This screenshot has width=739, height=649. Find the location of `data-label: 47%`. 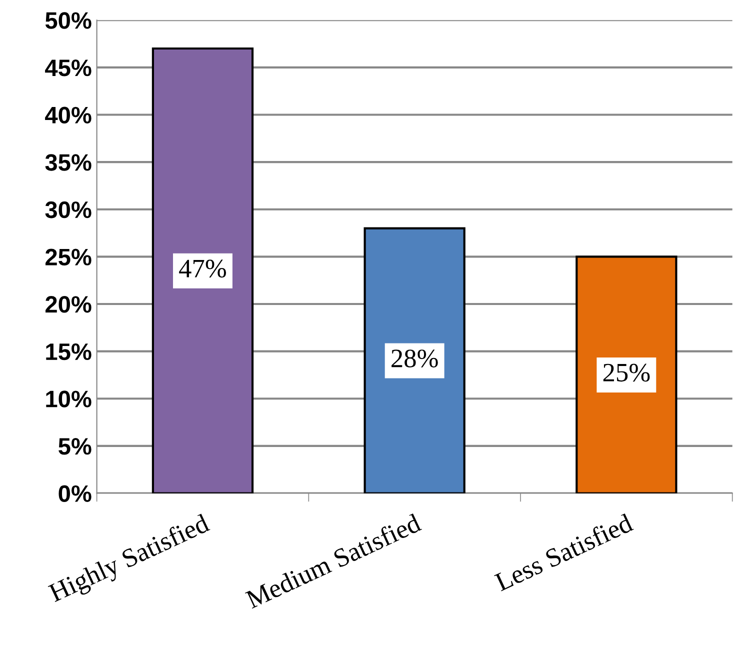

data-label: 47% is located at coordinates (202, 269).